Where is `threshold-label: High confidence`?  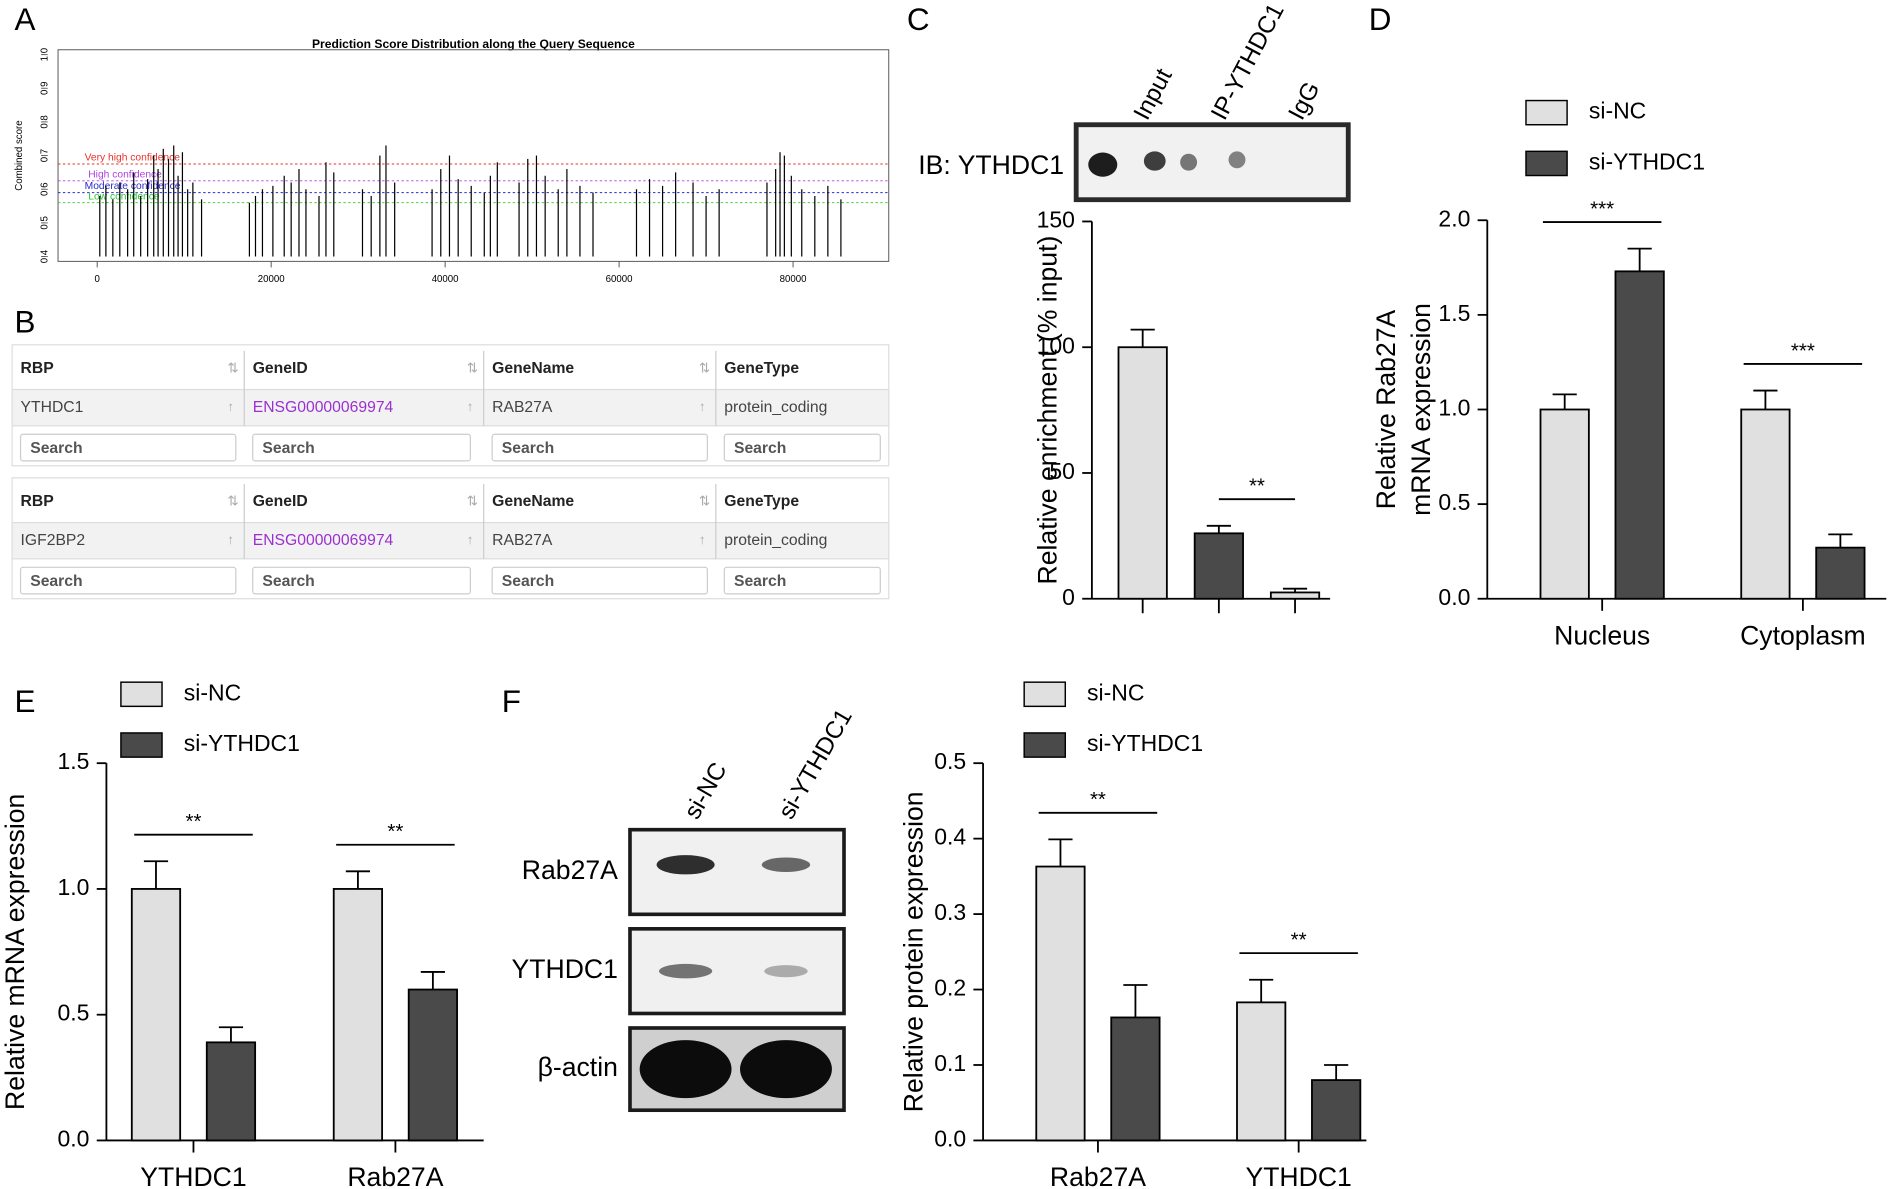 threshold-label: High confidence is located at coordinates (125, 174).